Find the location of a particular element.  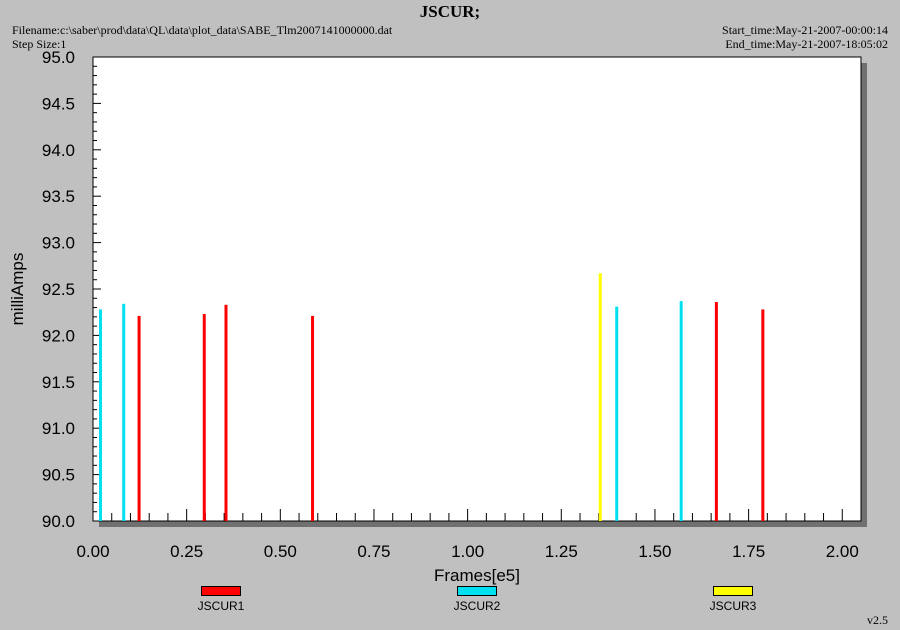

end-time-label: End_time:May-21-2007-18:05:02 is located at coordinates (806, 44).